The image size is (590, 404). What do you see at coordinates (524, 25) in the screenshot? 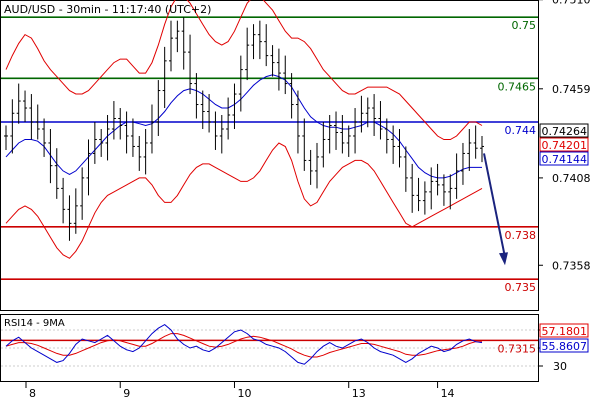
I see `level-label: 0.75` at bounding box center [524, 25].